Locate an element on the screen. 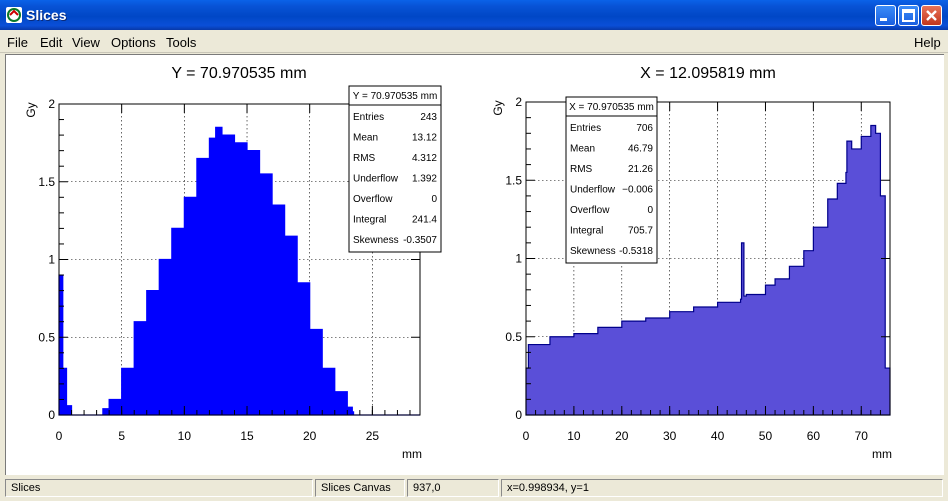 This screenshot has width=948, height=501. stats-value: 705.7 is located at coordinates (640, 231).